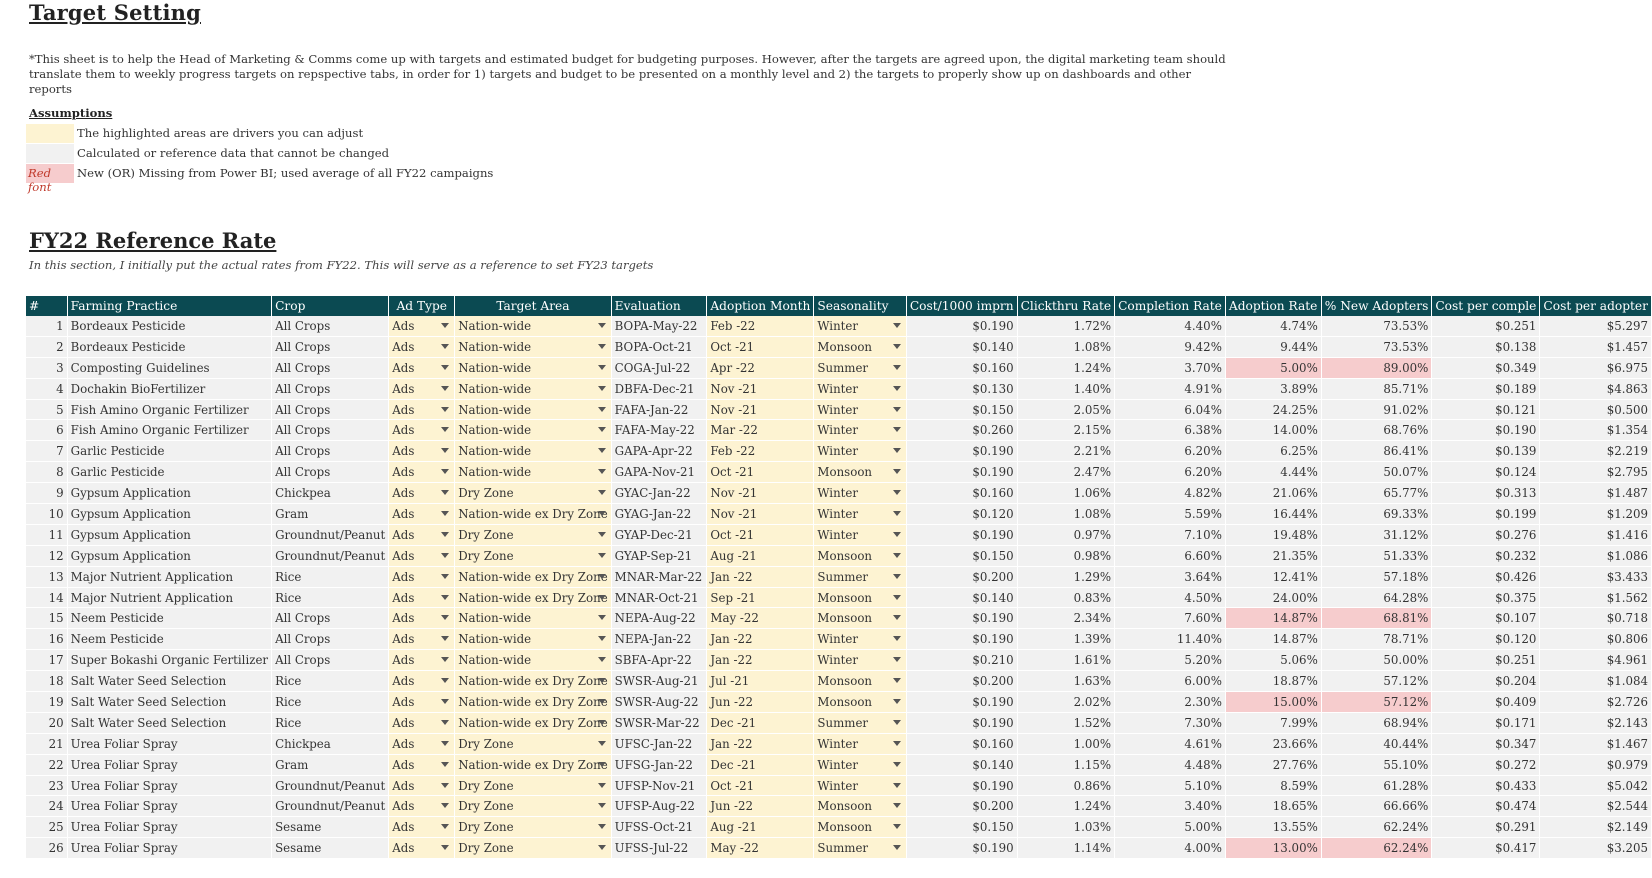 This screenshot has height=878, width=1652. I want to click on cell-new-adopters: 73.53%, so click(1377, 347).